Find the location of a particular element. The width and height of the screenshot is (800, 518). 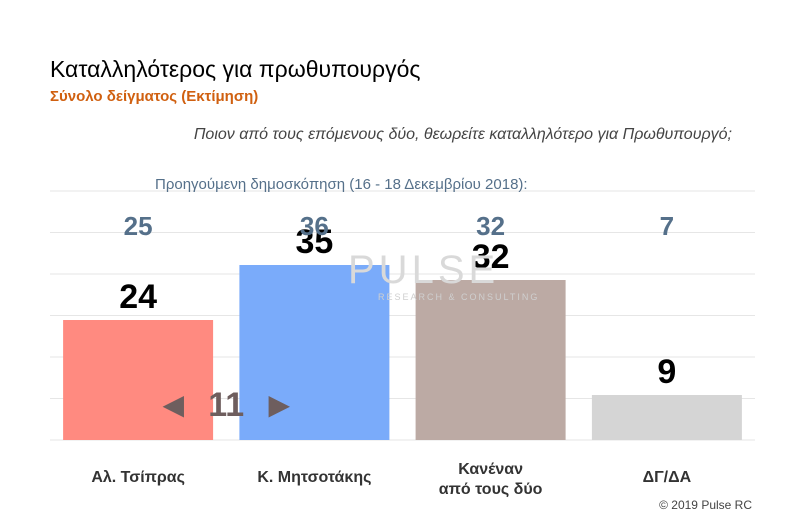

chart-title: Καταλληλότερος για πρωθυπουργός is located at coordinates (235, 69).